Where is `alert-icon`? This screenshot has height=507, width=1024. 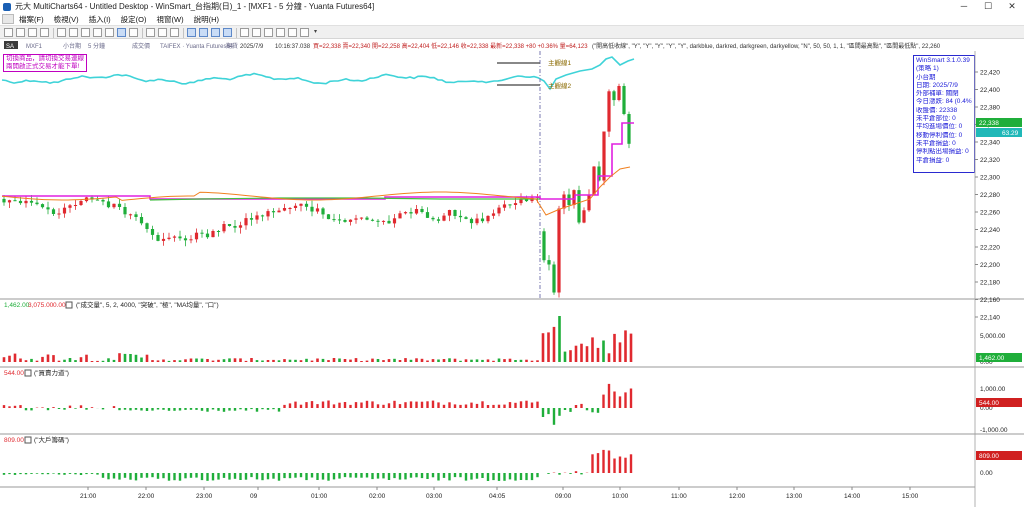
alert-icon is located at coordinates (292, 32).